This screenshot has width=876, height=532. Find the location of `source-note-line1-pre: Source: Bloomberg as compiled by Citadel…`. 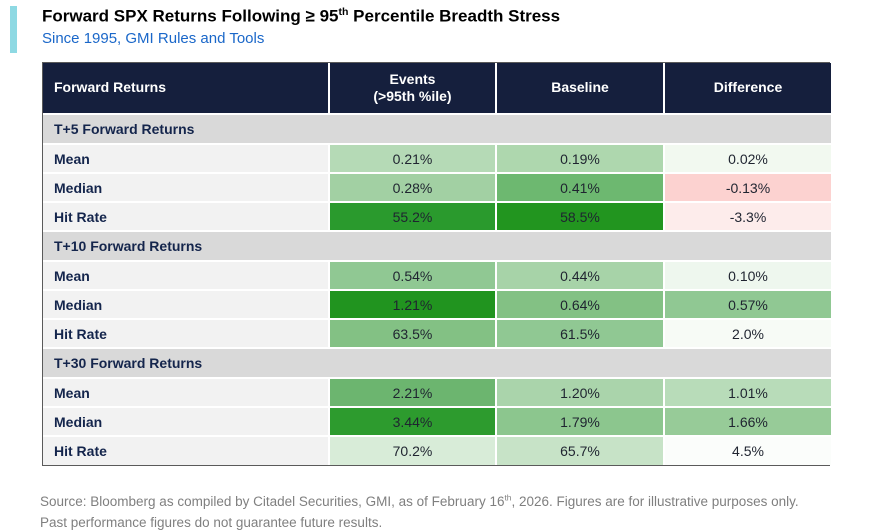

source-note-line1-pre: Source: Bloomberg as compiled by Citadel… is located at coordinates (272, 501).